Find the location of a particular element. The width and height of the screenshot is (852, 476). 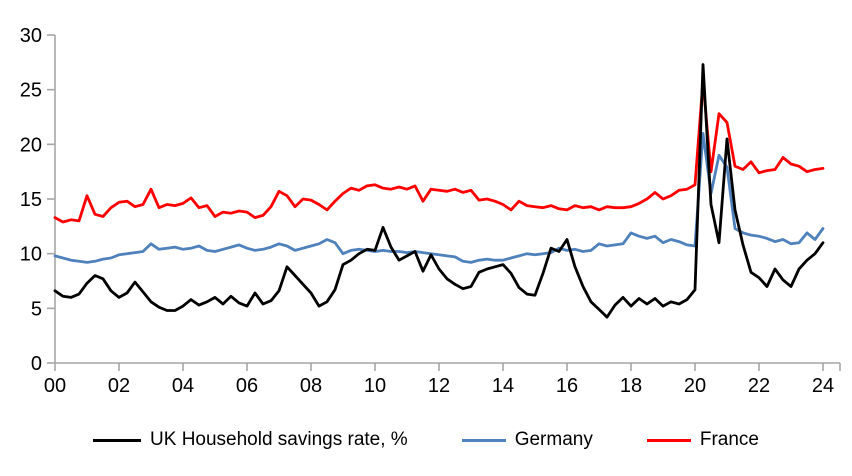

svg-text: 15 is located at coordinates (31, 200).